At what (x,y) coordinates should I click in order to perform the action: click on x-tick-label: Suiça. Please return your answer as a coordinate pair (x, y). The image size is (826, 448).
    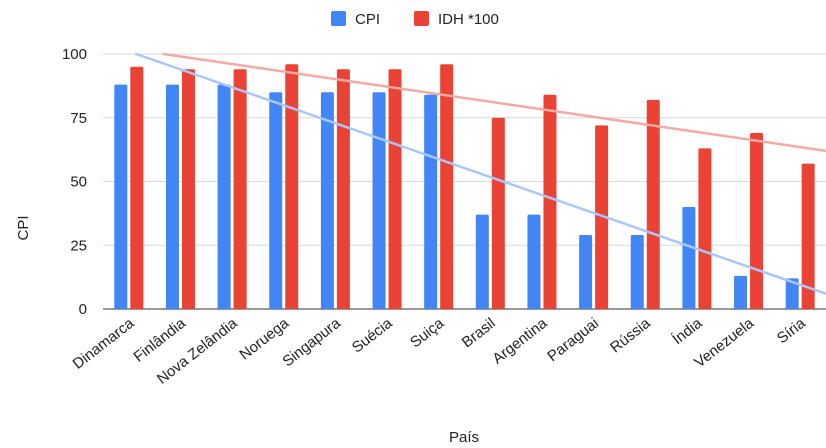
    Looking at the image, I should click on (427, 332).